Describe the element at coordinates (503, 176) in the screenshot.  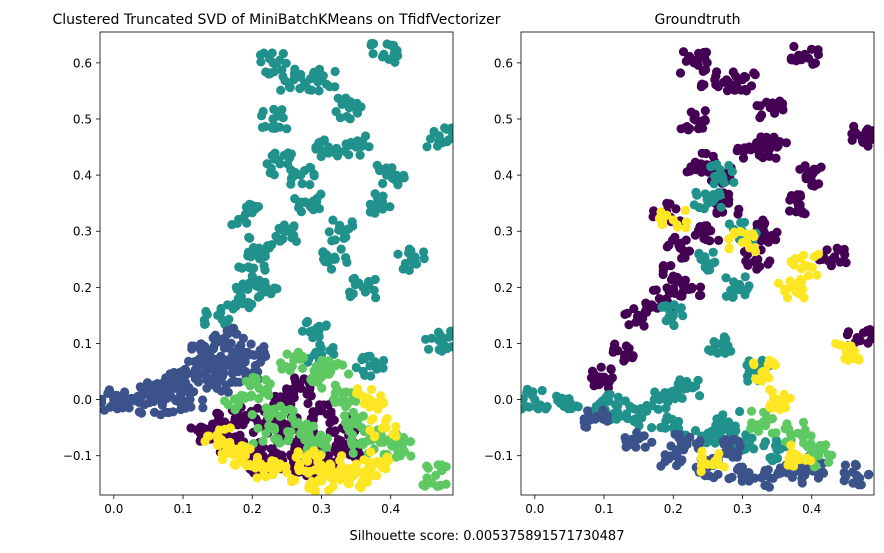
I see `y-tick-label: 0.4` at that location.